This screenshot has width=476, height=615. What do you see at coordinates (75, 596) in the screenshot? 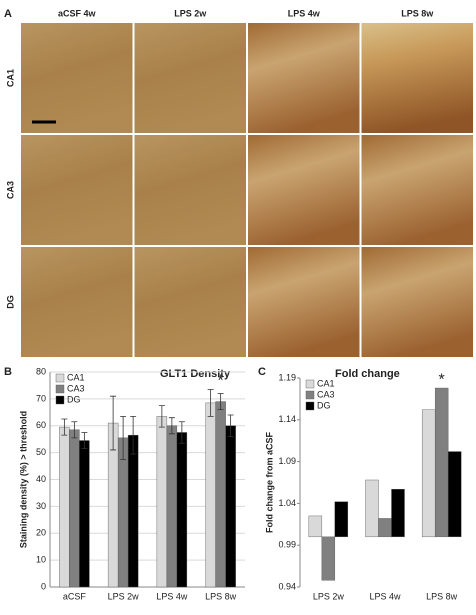
I see `x-tick-label: aCSF` at bounding box center [75, 596].